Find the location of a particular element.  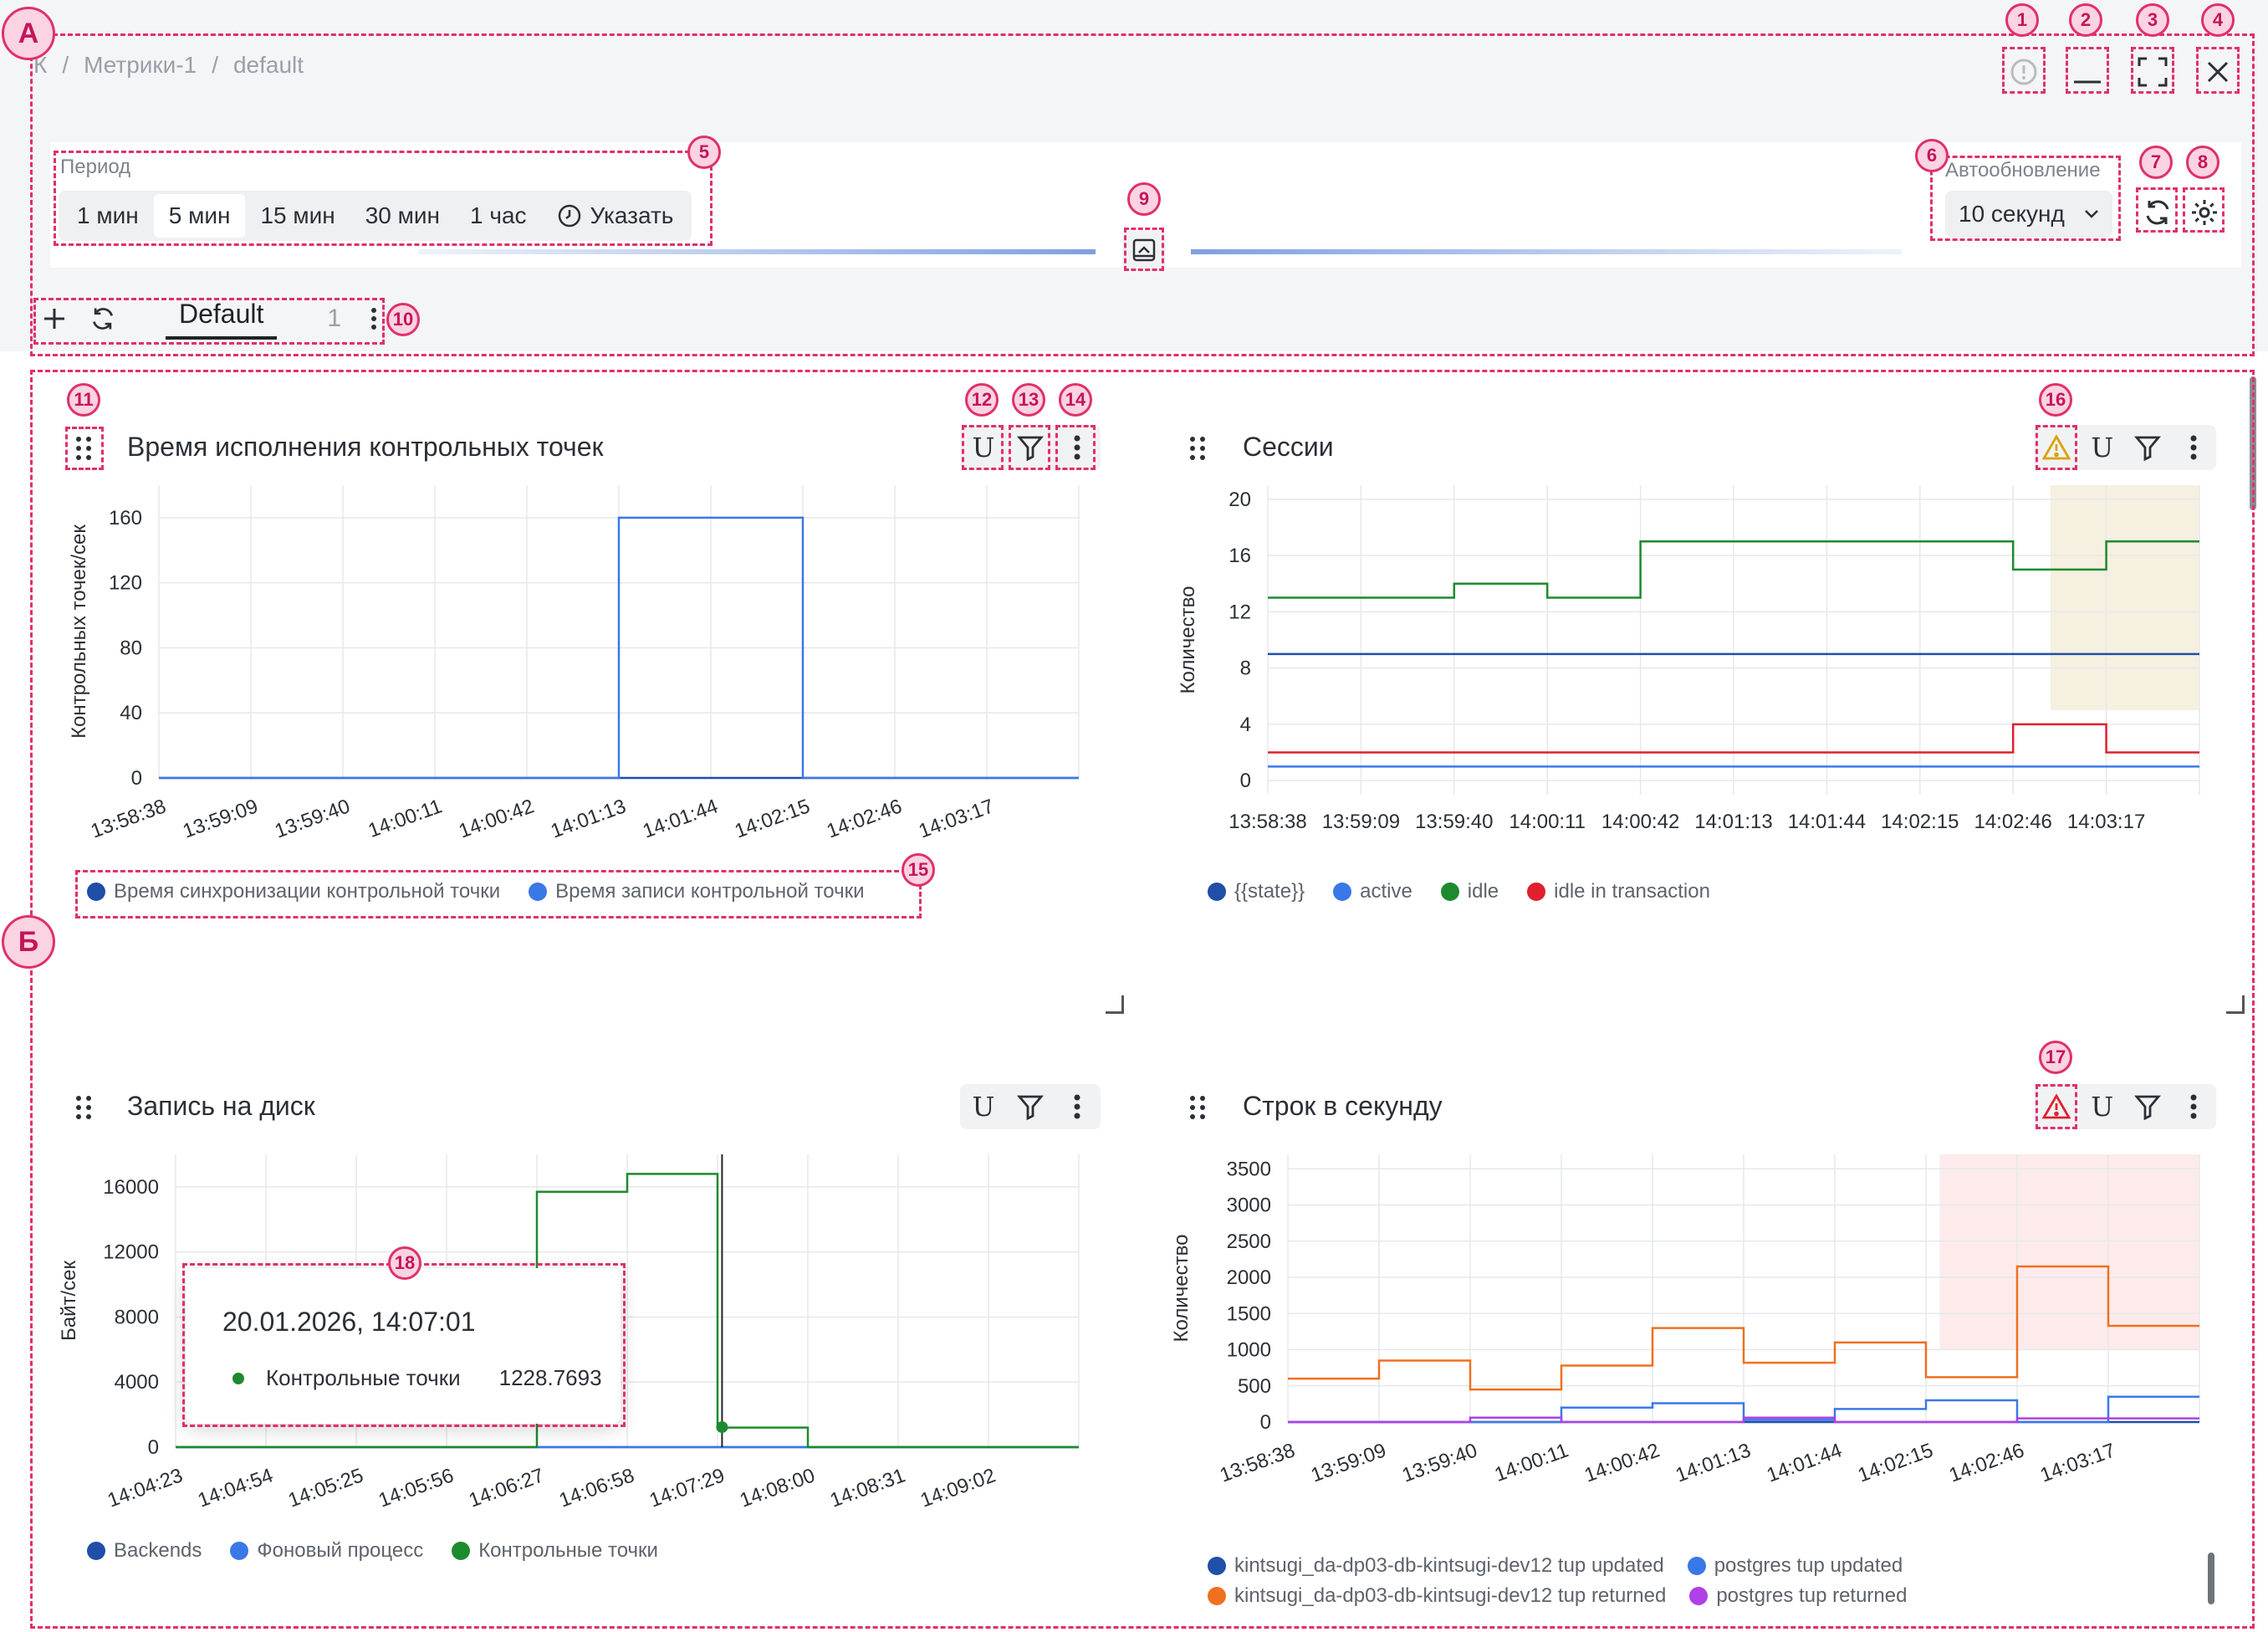

annotation-badge: 1 is located at coordinates (2022, 20).